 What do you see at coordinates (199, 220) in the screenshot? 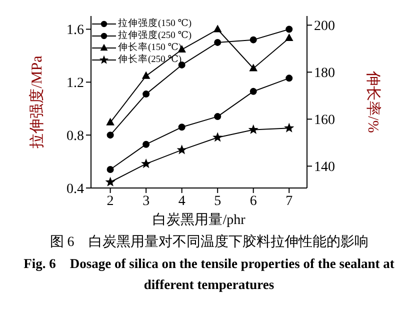
I see `x-axis-title: 白炭黑用量/phr` at bounding box center [199, 220].